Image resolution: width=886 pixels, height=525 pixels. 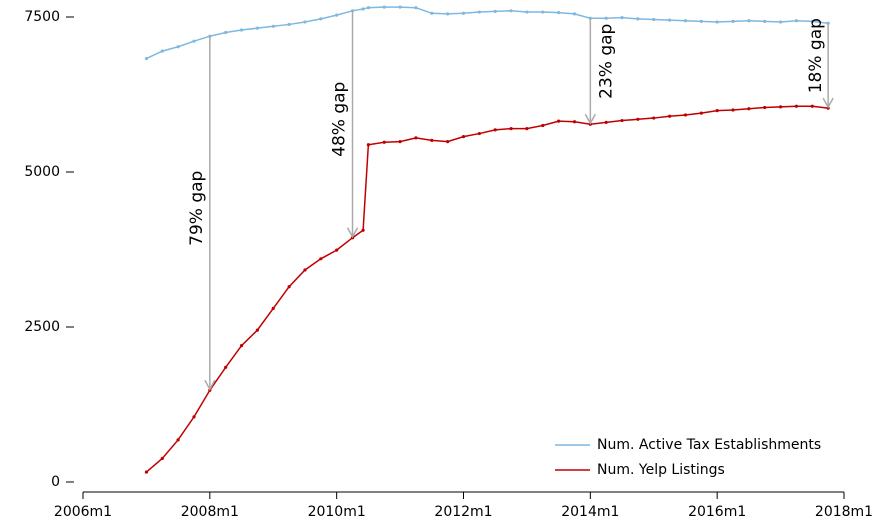 What do you see at coordinates (709, 445) in the screenshot?
I see `legend-label: Num. Active Tax Establishments` at bounding box center [709, 445].